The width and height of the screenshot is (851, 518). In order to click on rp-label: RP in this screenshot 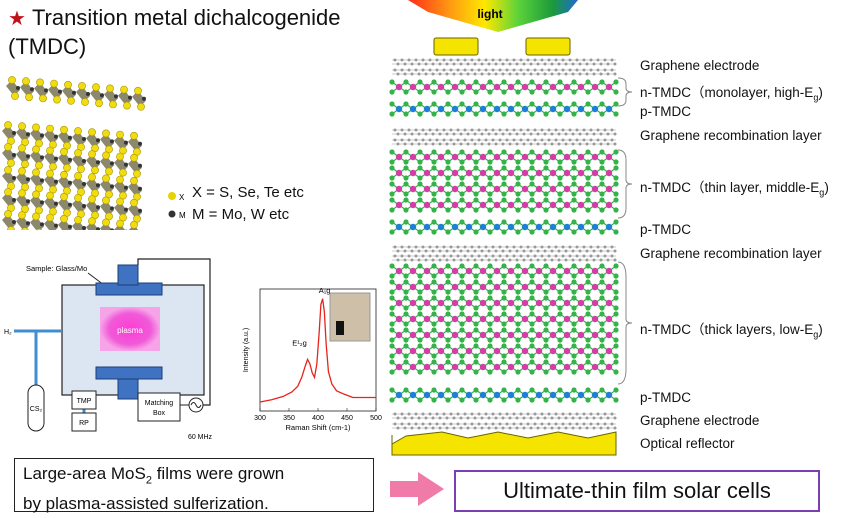, I will do `click(84, 423)`.